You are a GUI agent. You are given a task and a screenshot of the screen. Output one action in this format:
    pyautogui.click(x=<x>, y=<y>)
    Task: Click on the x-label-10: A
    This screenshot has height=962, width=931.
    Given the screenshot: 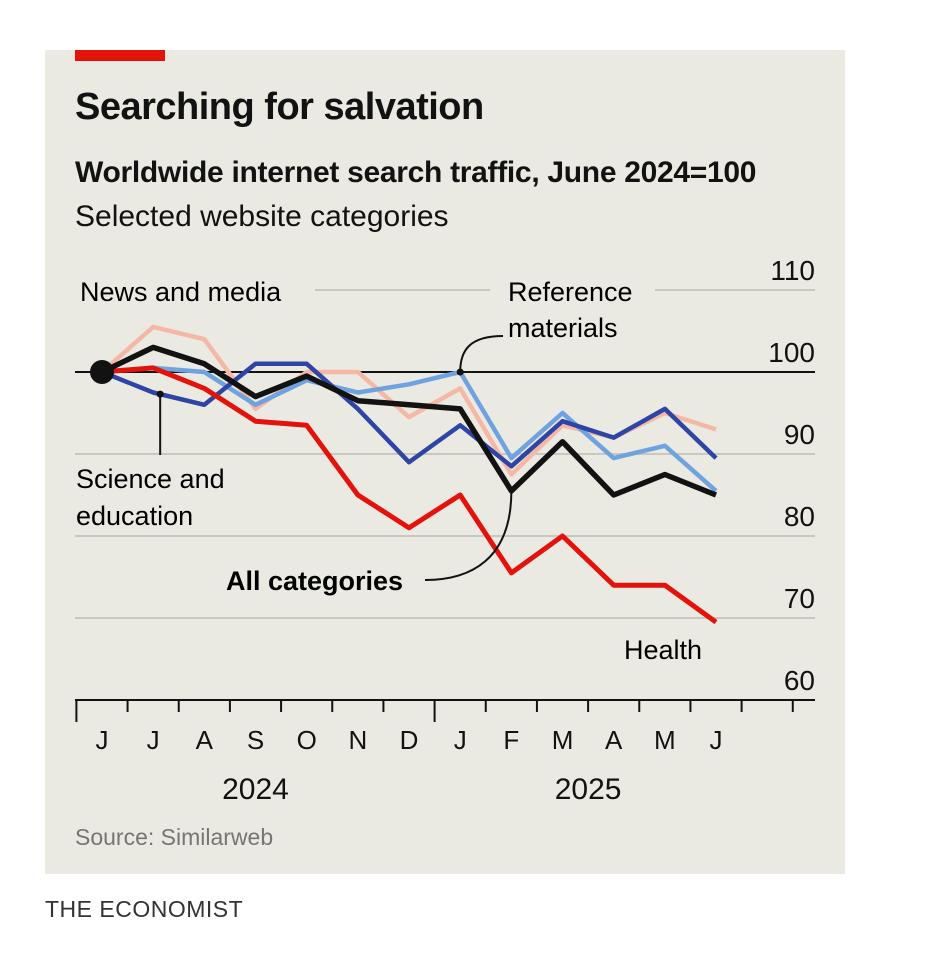 What is the action you would take?
    pyautogui.click(x=614, y=740)
    